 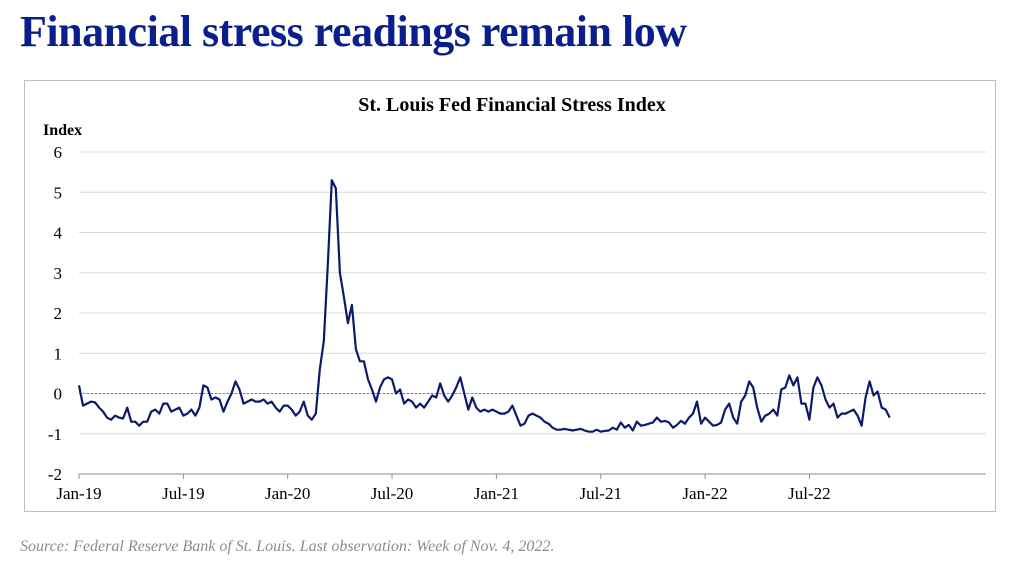 What do you see at coordinates (58, 353) in the screenshot?
I see `y-tick-label: 1` at bounding box center [58, 353].